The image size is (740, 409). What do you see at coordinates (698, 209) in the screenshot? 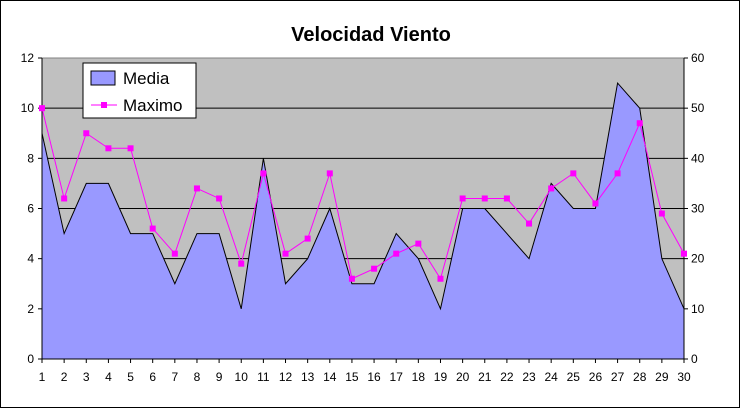
I see `y-right-tick-label: 30` at bounding box center [698, 209].